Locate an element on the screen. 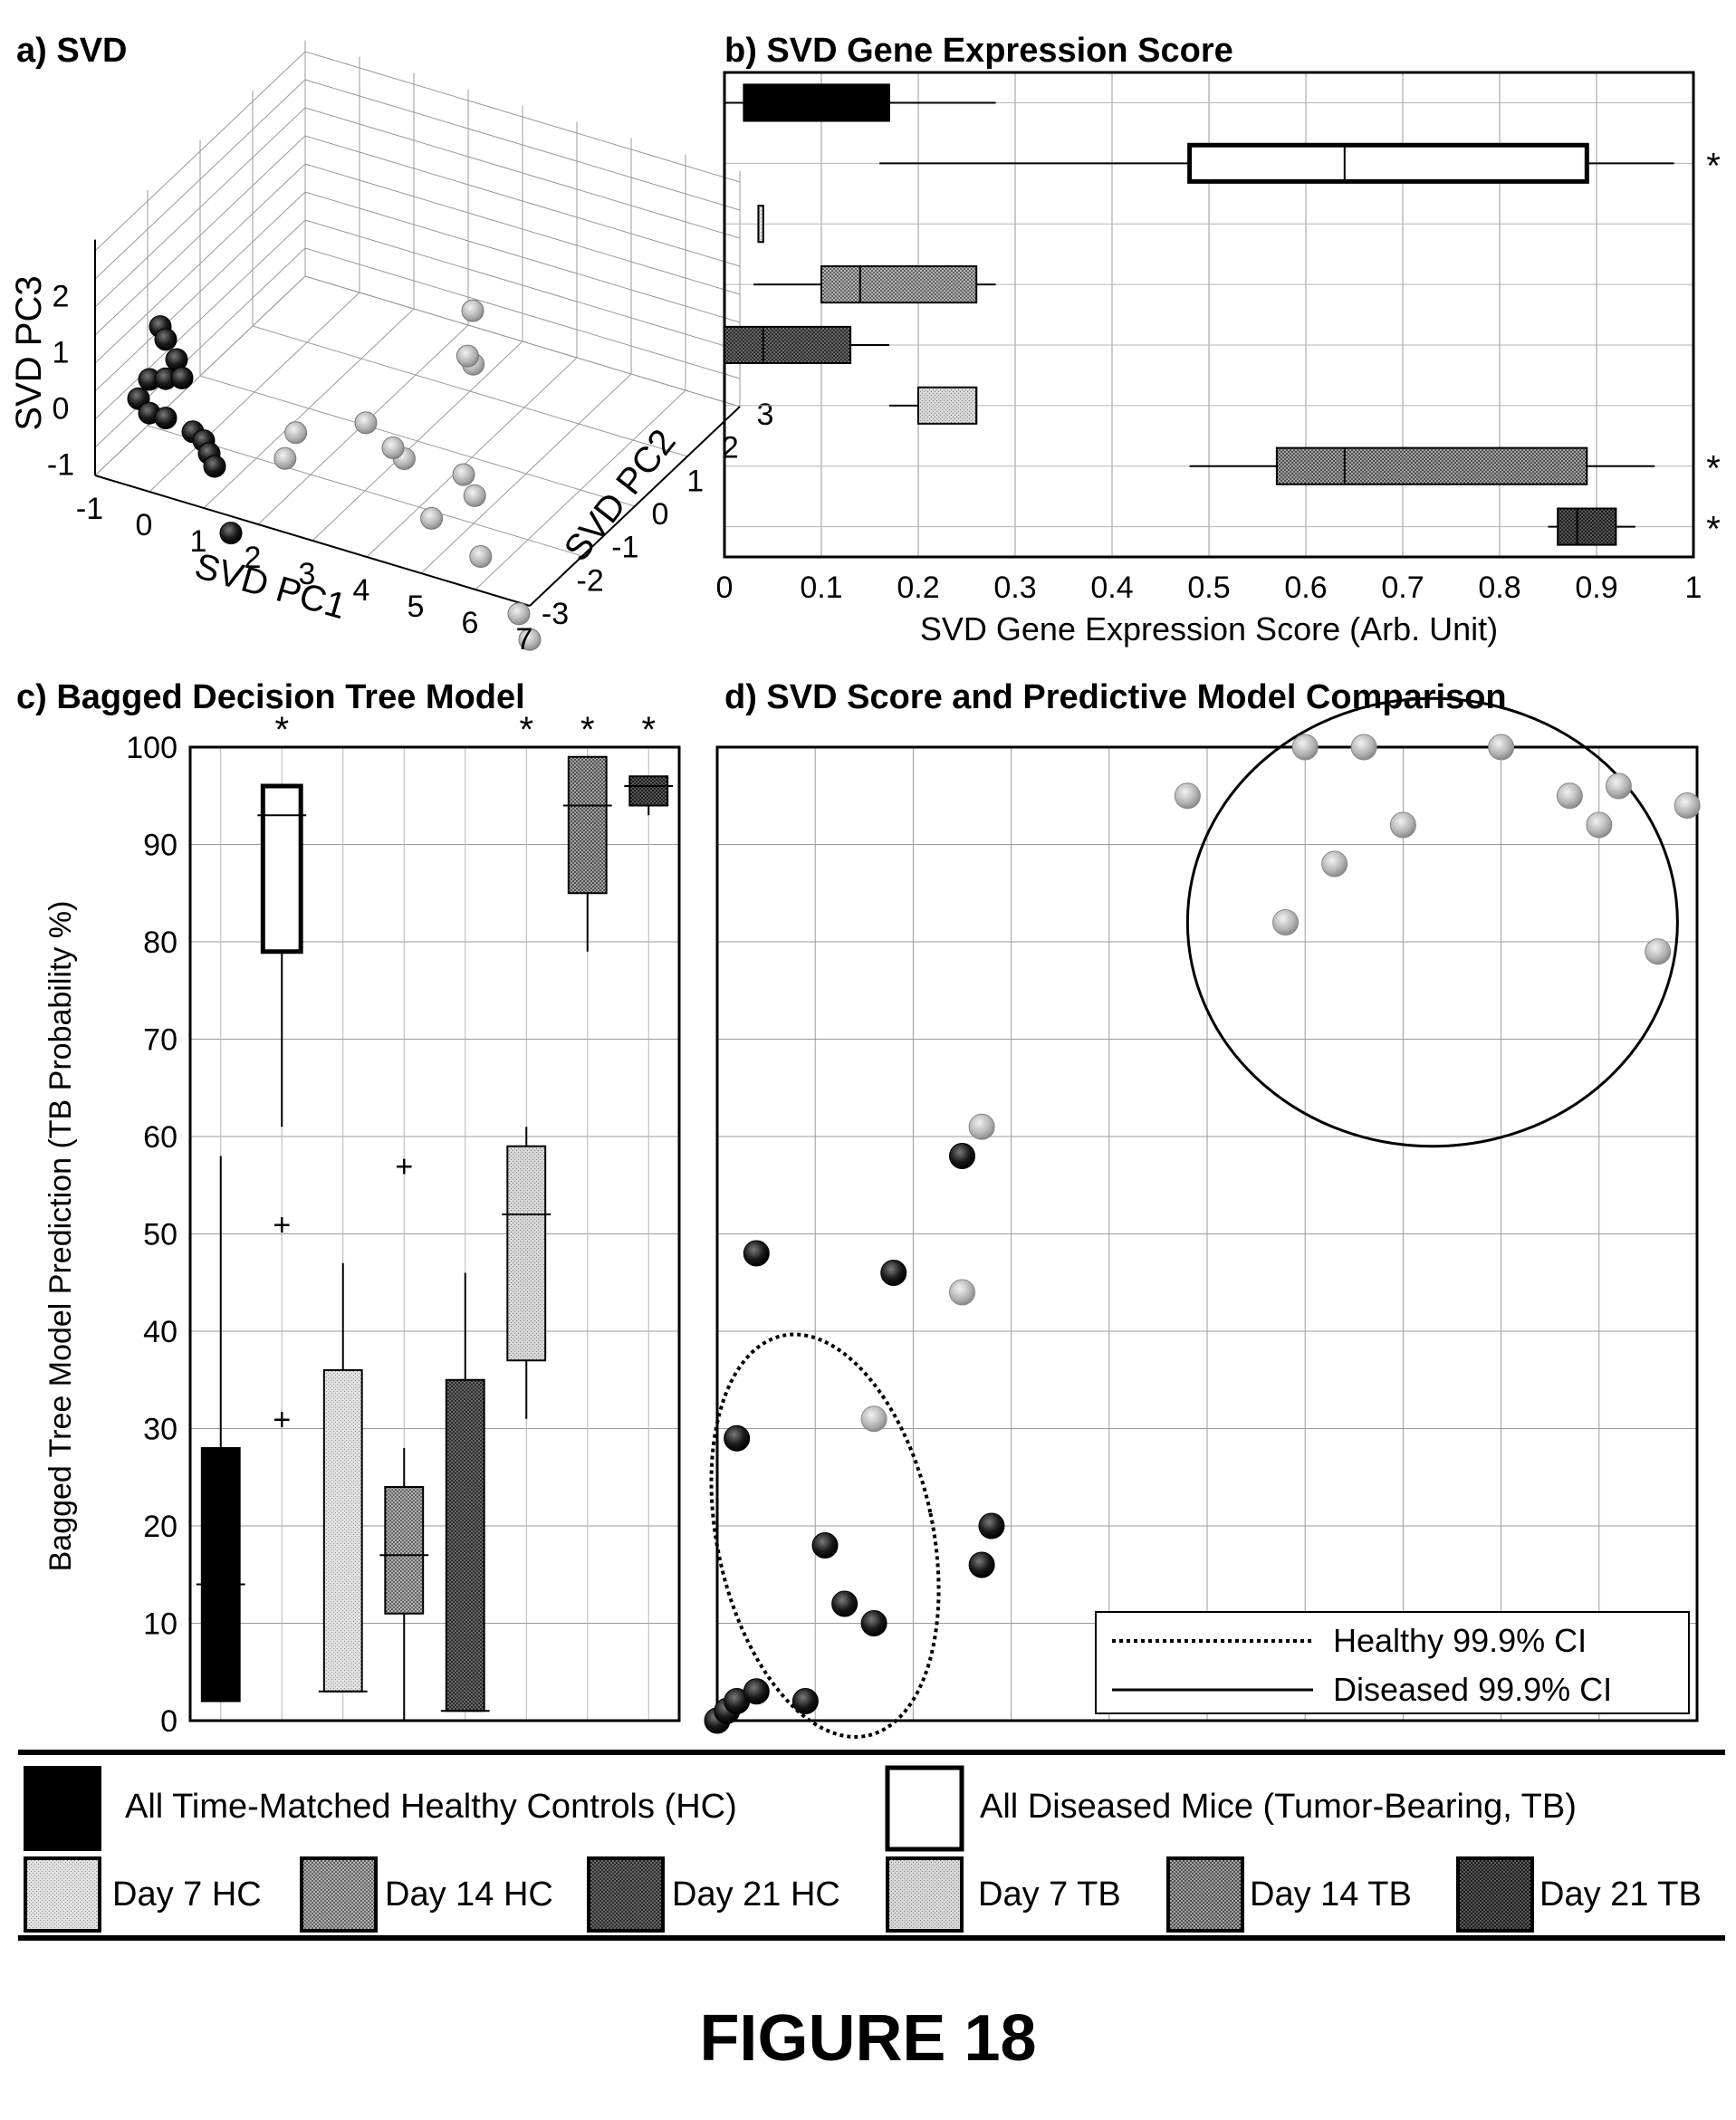 The width and height of the screenshot is (1736, 2120). tick-label: 0.4 is located at coordinates (1111, 588).